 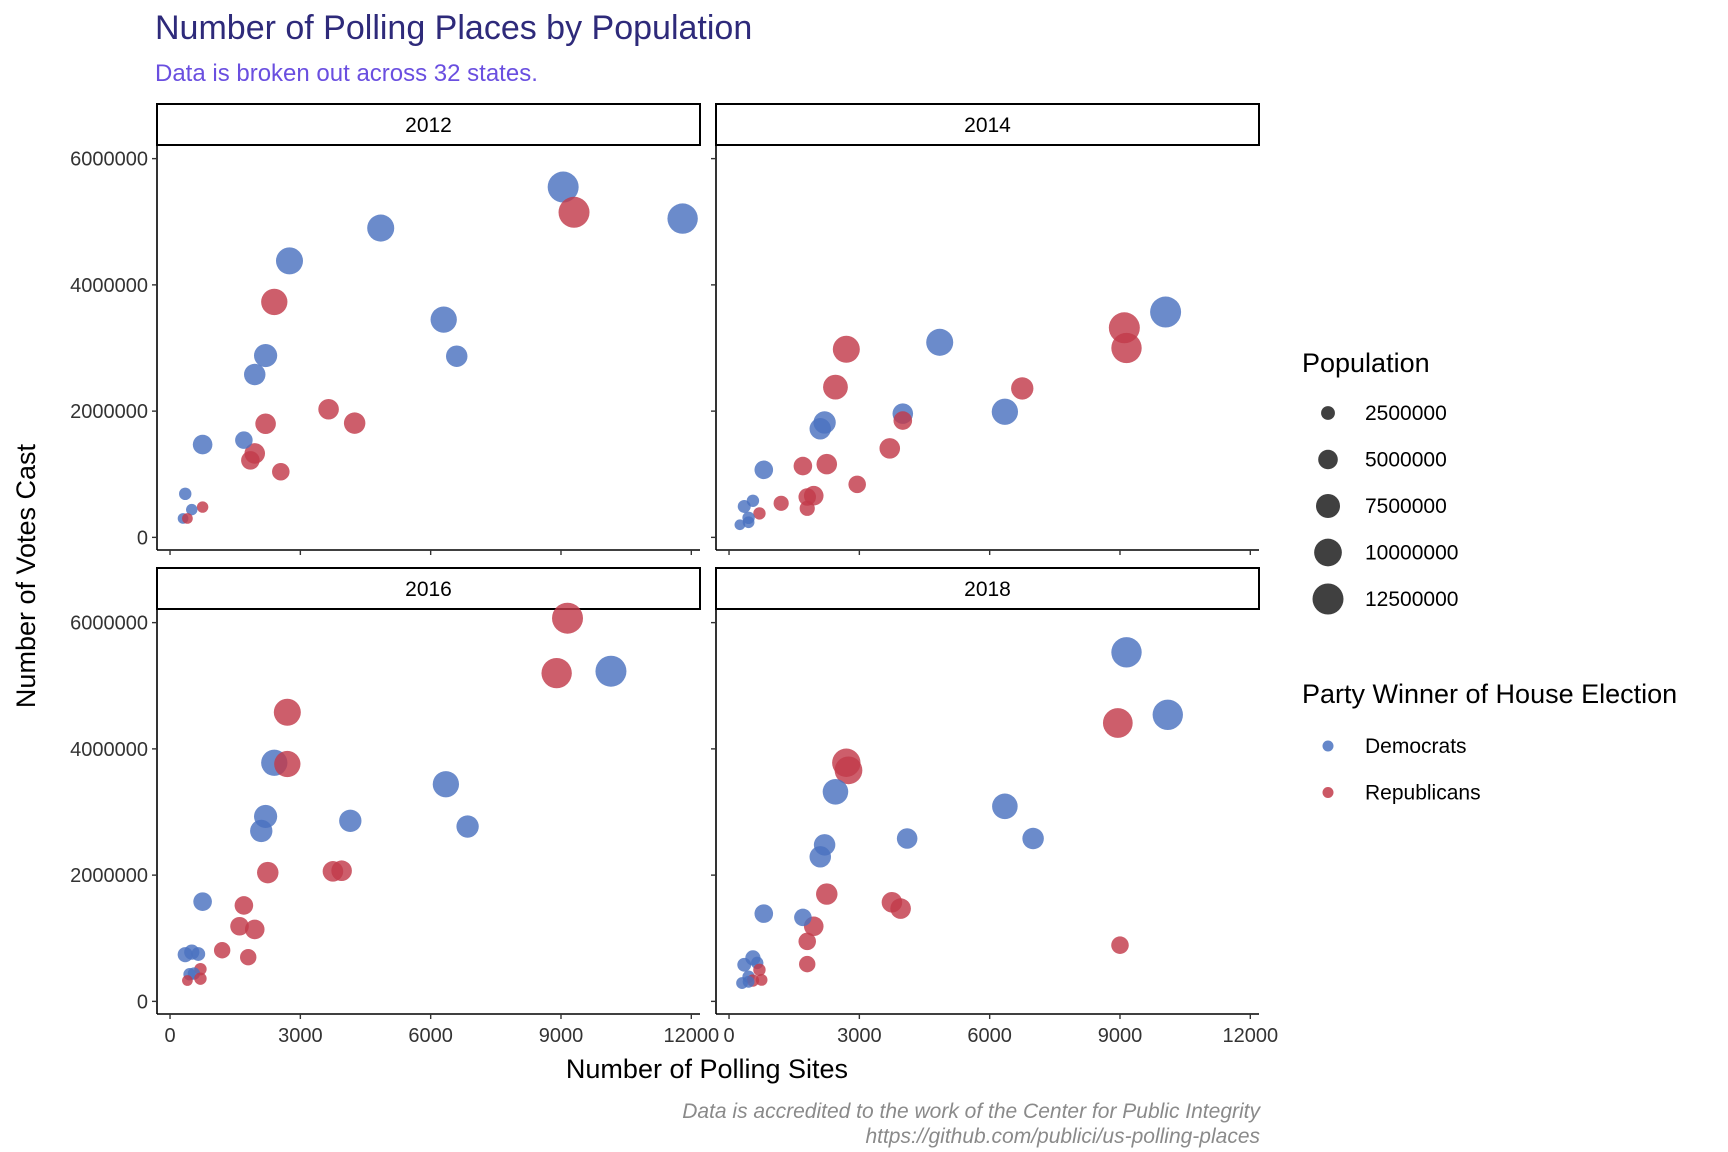 I want to click on facet-strip-label: 2018, so click(x=987, y=589).